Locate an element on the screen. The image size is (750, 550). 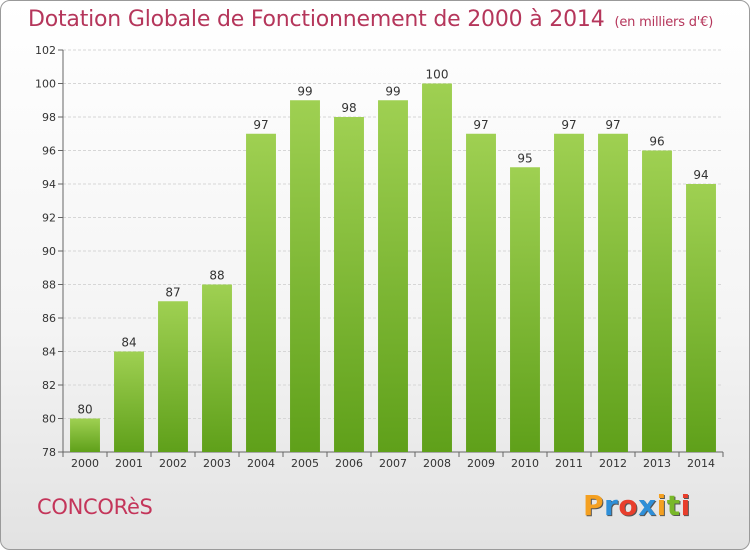
y-tick-label: 84 is located at coordinates (49, 352).